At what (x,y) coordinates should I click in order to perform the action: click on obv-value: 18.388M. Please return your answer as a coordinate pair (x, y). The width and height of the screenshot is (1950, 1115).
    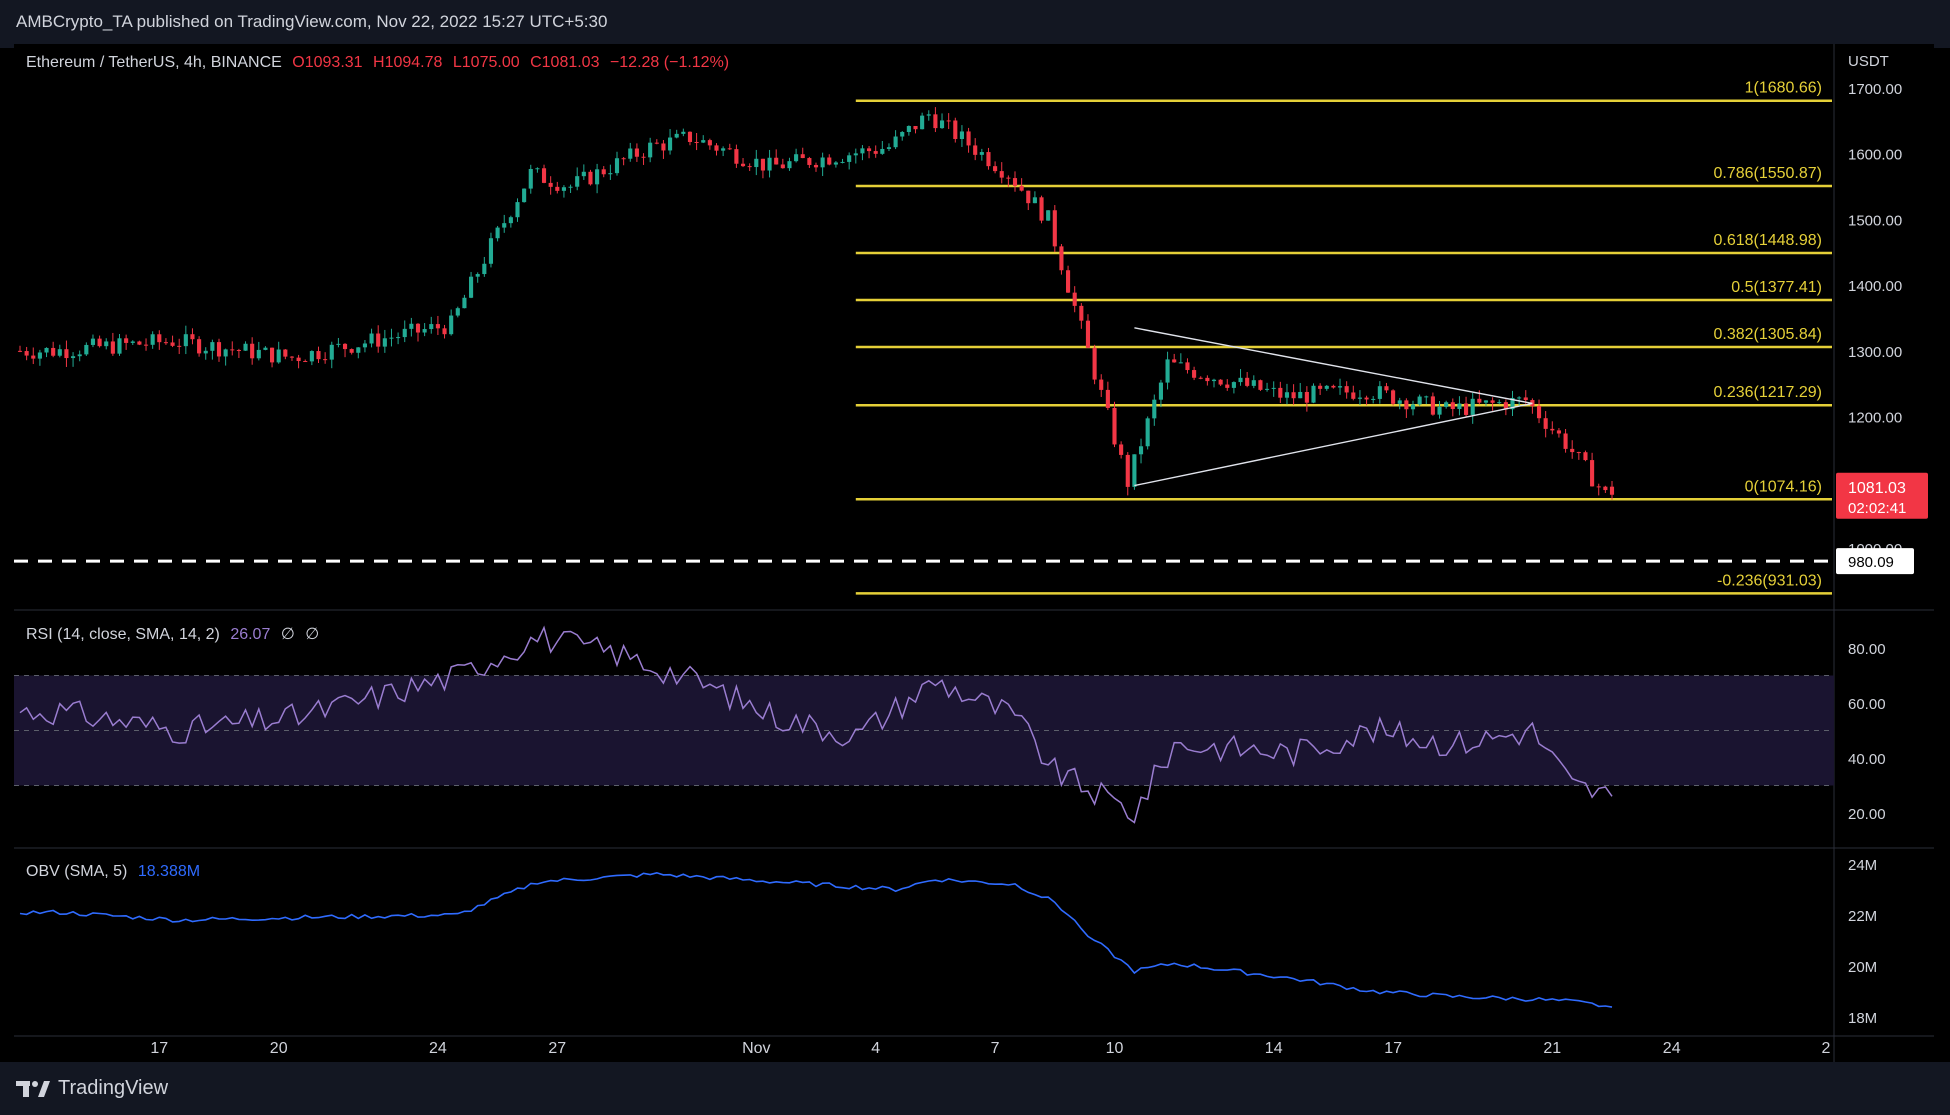
    Looking at the image, I should click on (169, 871).